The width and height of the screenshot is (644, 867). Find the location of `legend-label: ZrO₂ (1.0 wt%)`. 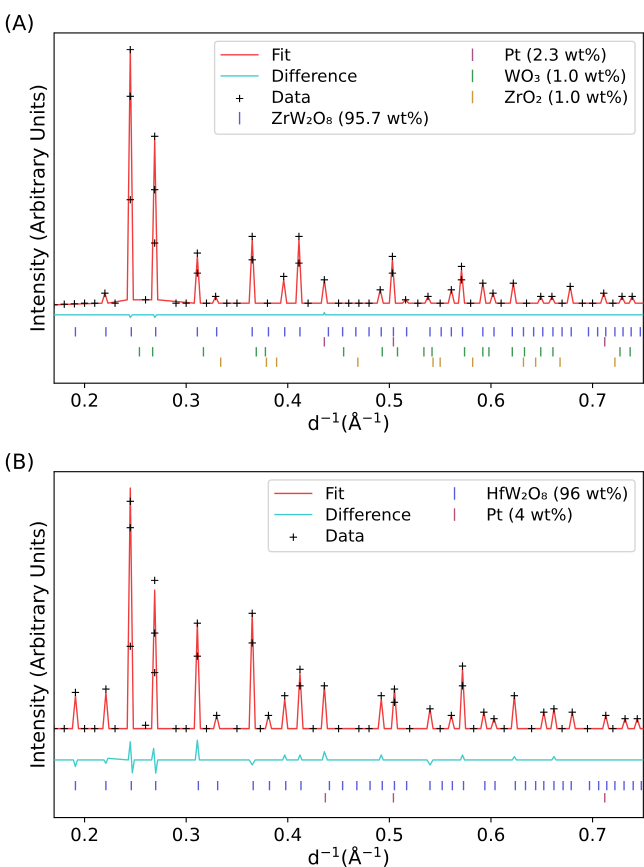

legend-label: ZrO₂ (1.0 wt%) is located at coordinates (565, 98).